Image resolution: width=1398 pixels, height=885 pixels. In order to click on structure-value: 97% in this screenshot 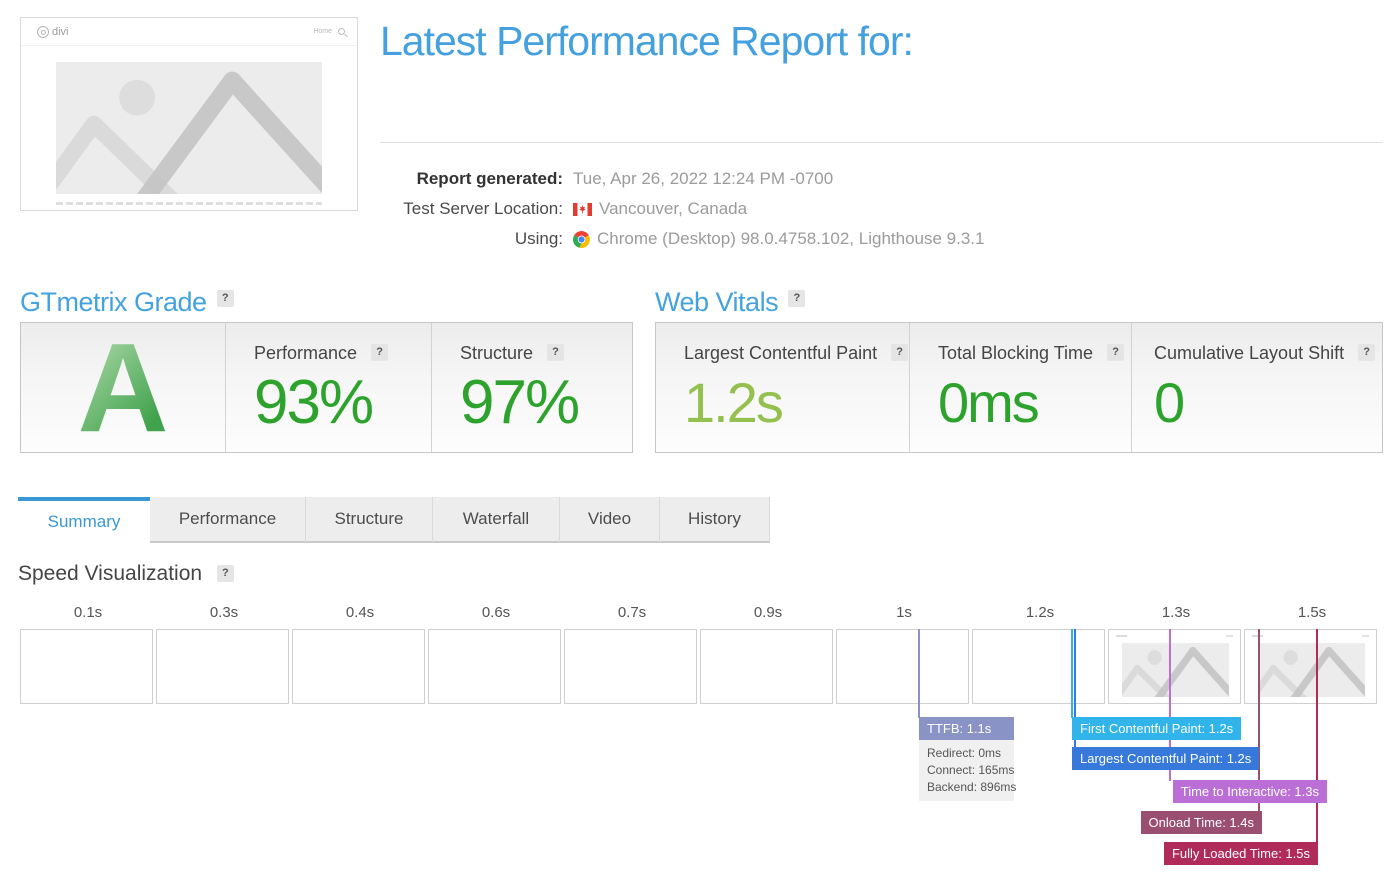, I will do `click(520, 402)`.